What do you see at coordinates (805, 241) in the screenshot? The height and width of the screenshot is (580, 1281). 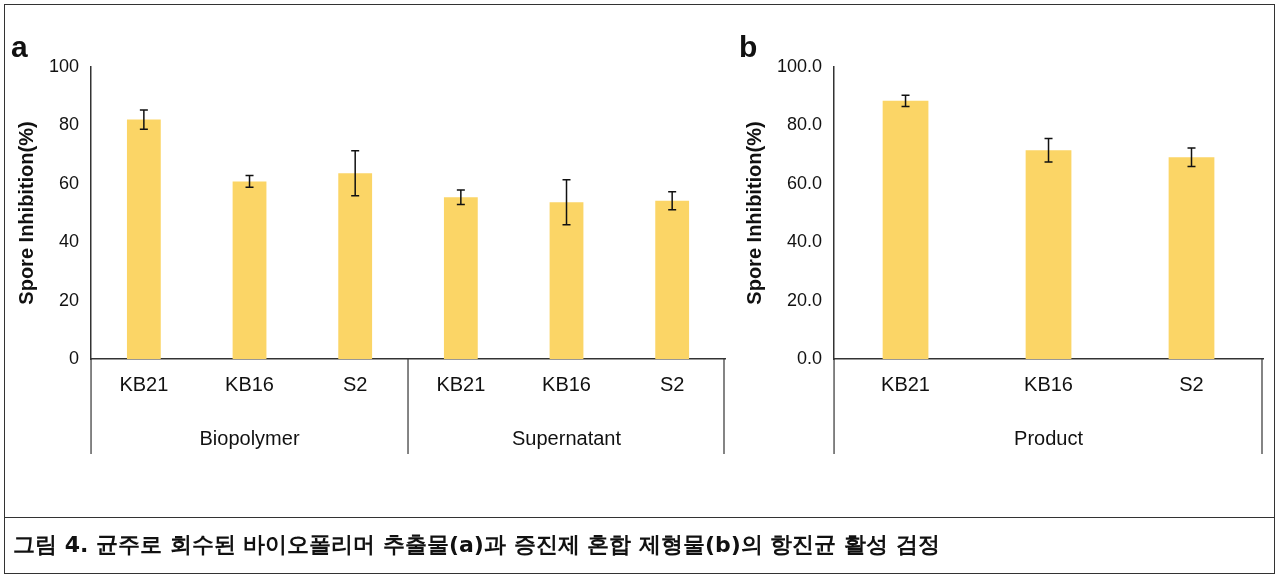 I see `y-tick-label: 40.0` at bounding box center [805, 241].